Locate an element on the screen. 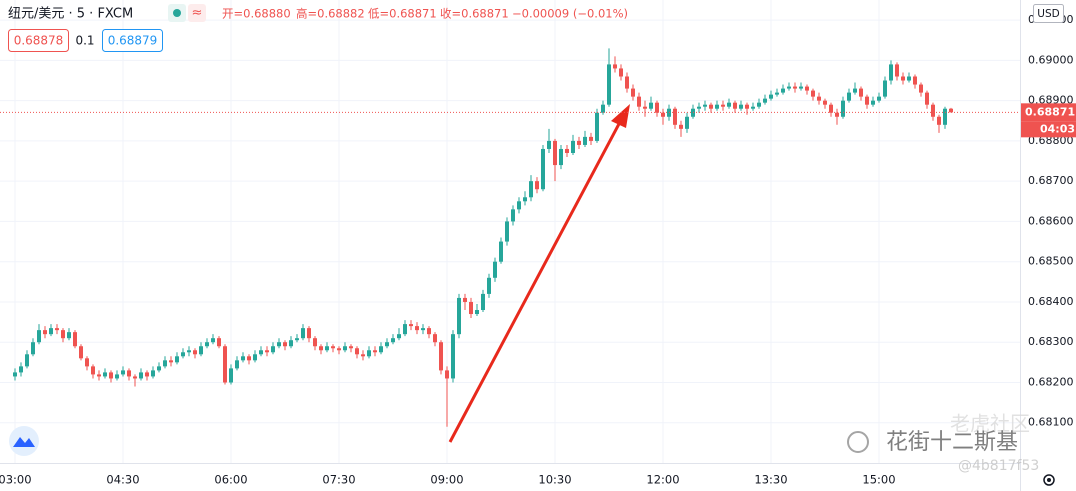 The height and width of the screenshot is (491, 1076). symbol: 纽元/美元 · 5 · FXCM is located at coordinates (70, 14).